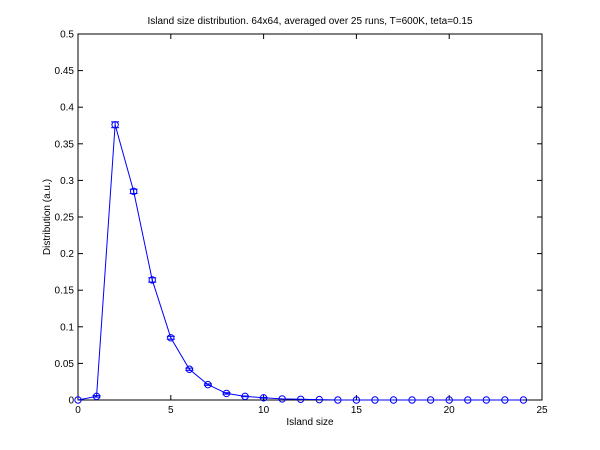 The image size is (600, 450). What do you see at coordinates (310, 422) in the screenshot?
I see `x-axis-label: Island size` at bounding box center [310, 422].